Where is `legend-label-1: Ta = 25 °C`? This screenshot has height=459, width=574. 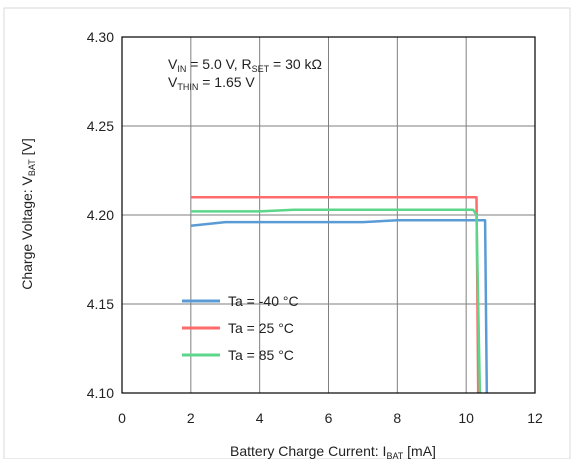
legend-label-1: Ta = 25 °C is located at coordinates (261, 328).